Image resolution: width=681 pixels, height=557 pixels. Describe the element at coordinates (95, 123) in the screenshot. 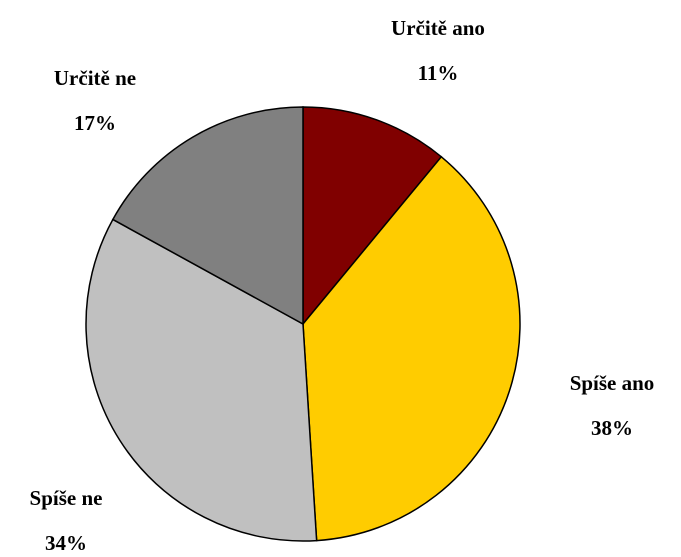

I see `slice-value-label: 17%` at that location.